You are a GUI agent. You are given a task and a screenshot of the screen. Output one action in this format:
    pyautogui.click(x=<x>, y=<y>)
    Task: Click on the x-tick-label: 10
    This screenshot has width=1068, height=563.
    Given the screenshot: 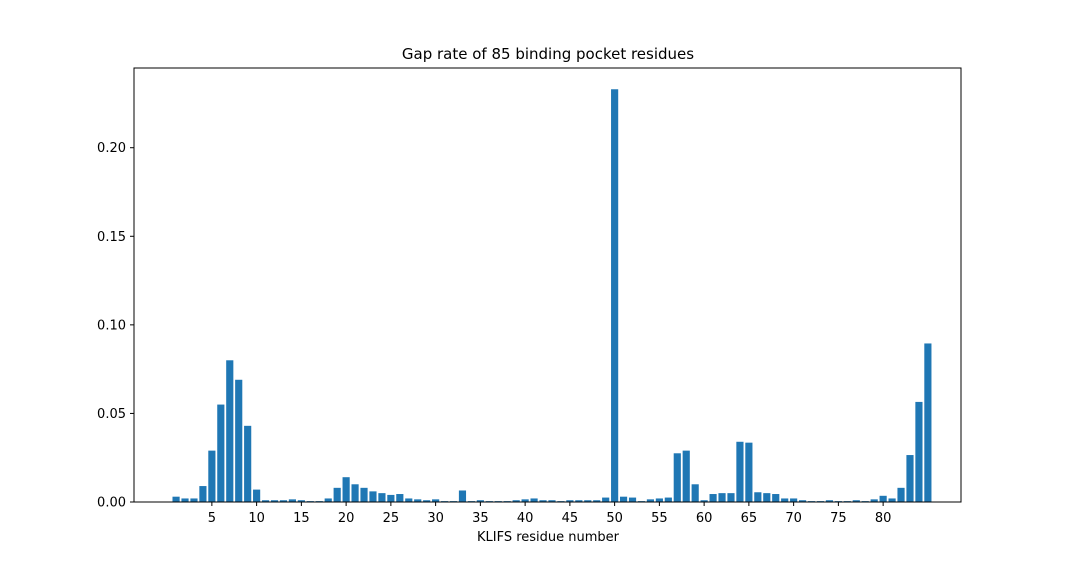 What is the action you would take?
    pyautogui.click(x=256, y=518)
    